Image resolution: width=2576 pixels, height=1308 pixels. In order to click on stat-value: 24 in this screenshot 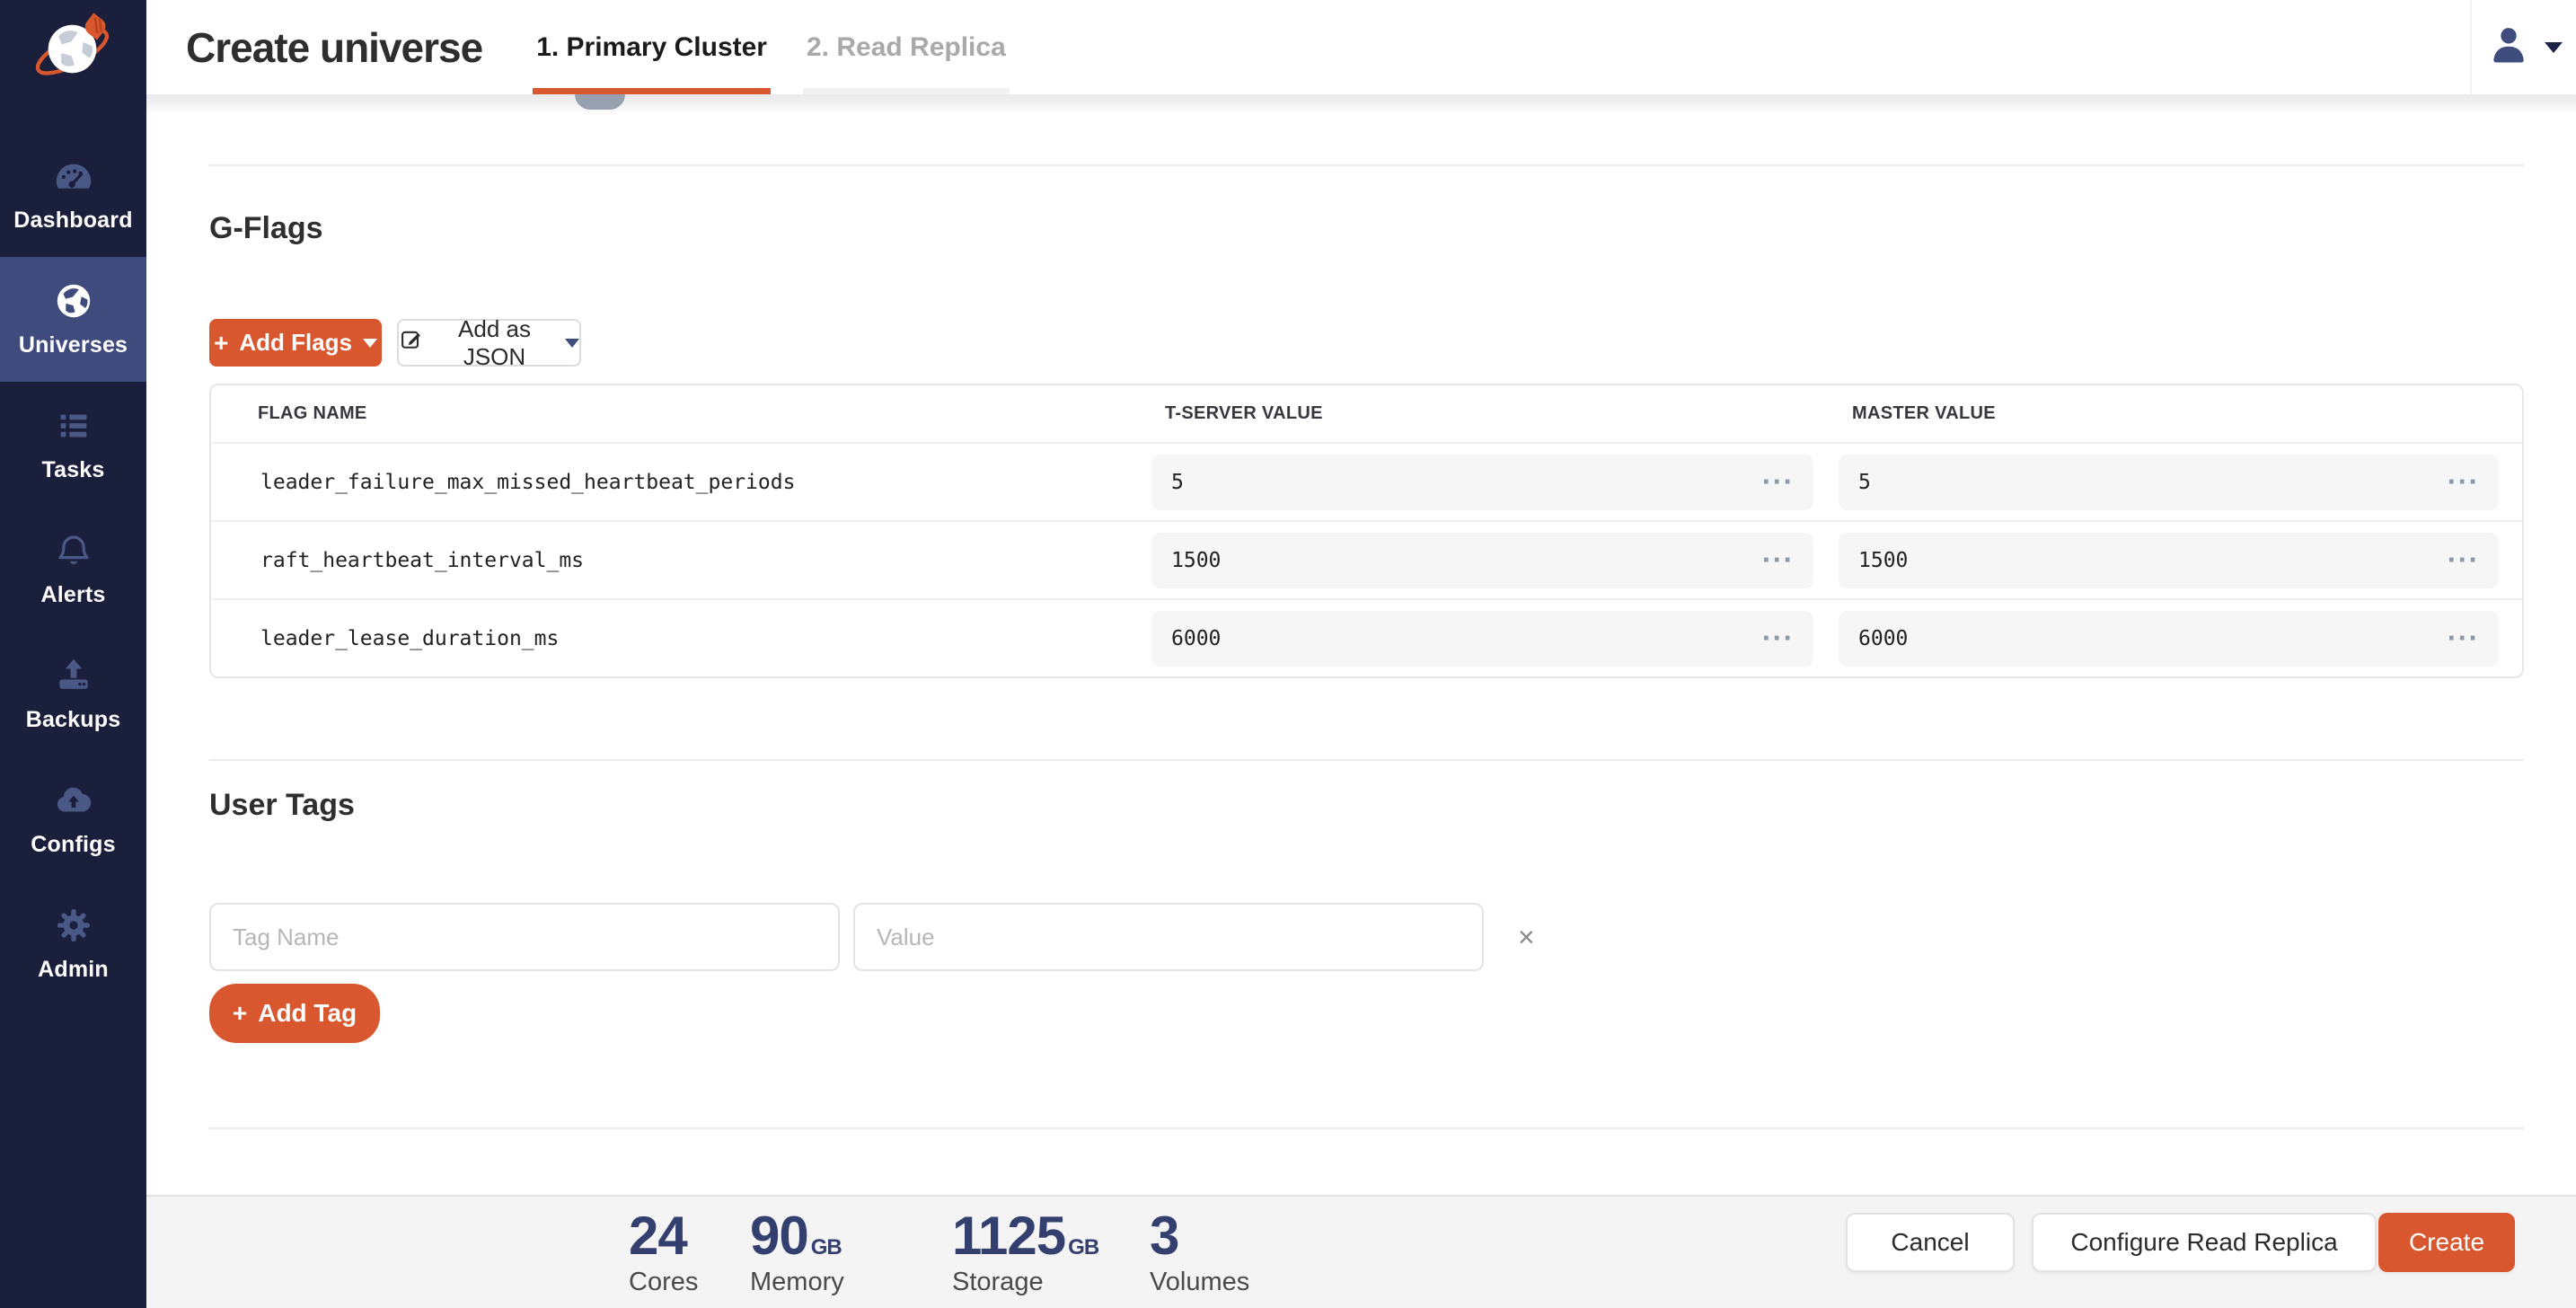, I will do `click(658, 1236)`.